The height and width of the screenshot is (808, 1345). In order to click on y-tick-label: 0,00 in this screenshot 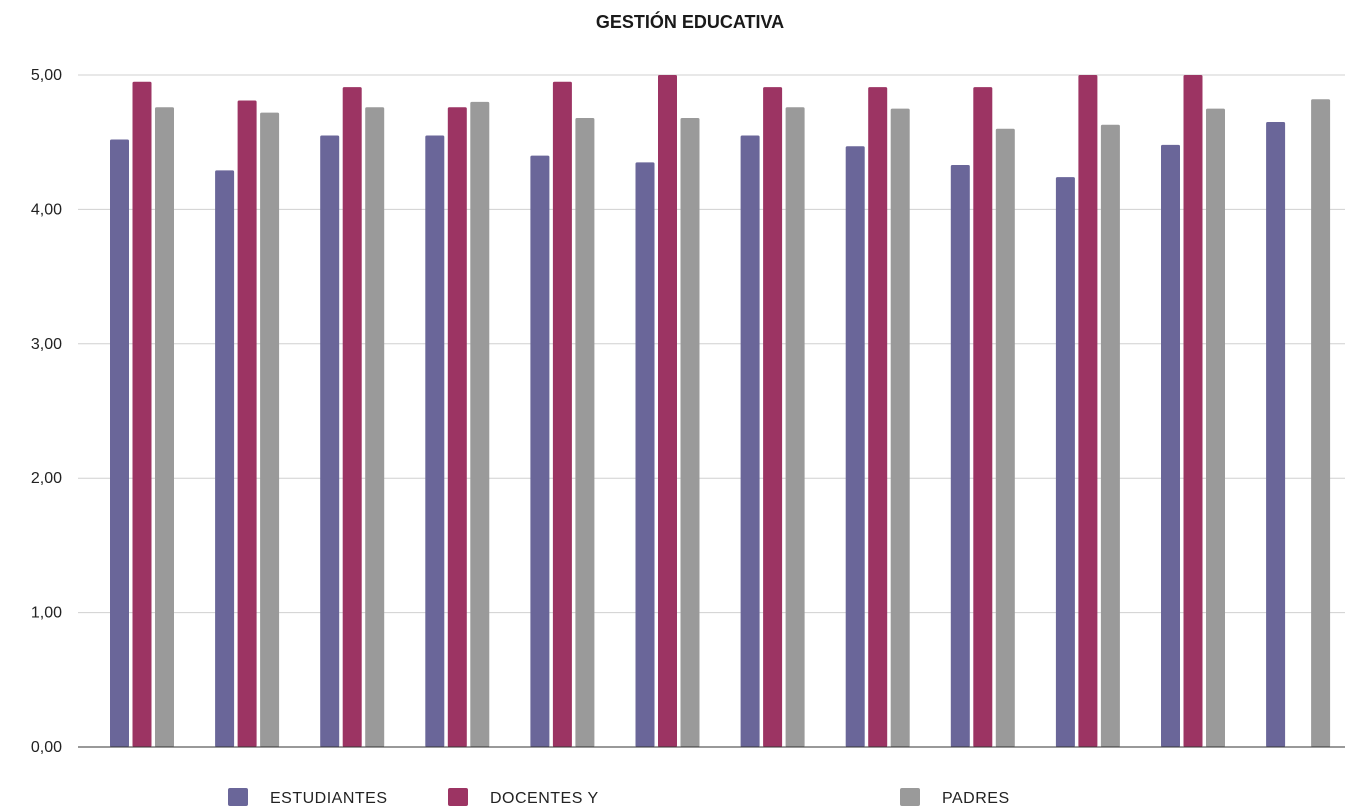, I will do `click(46, 747)`.